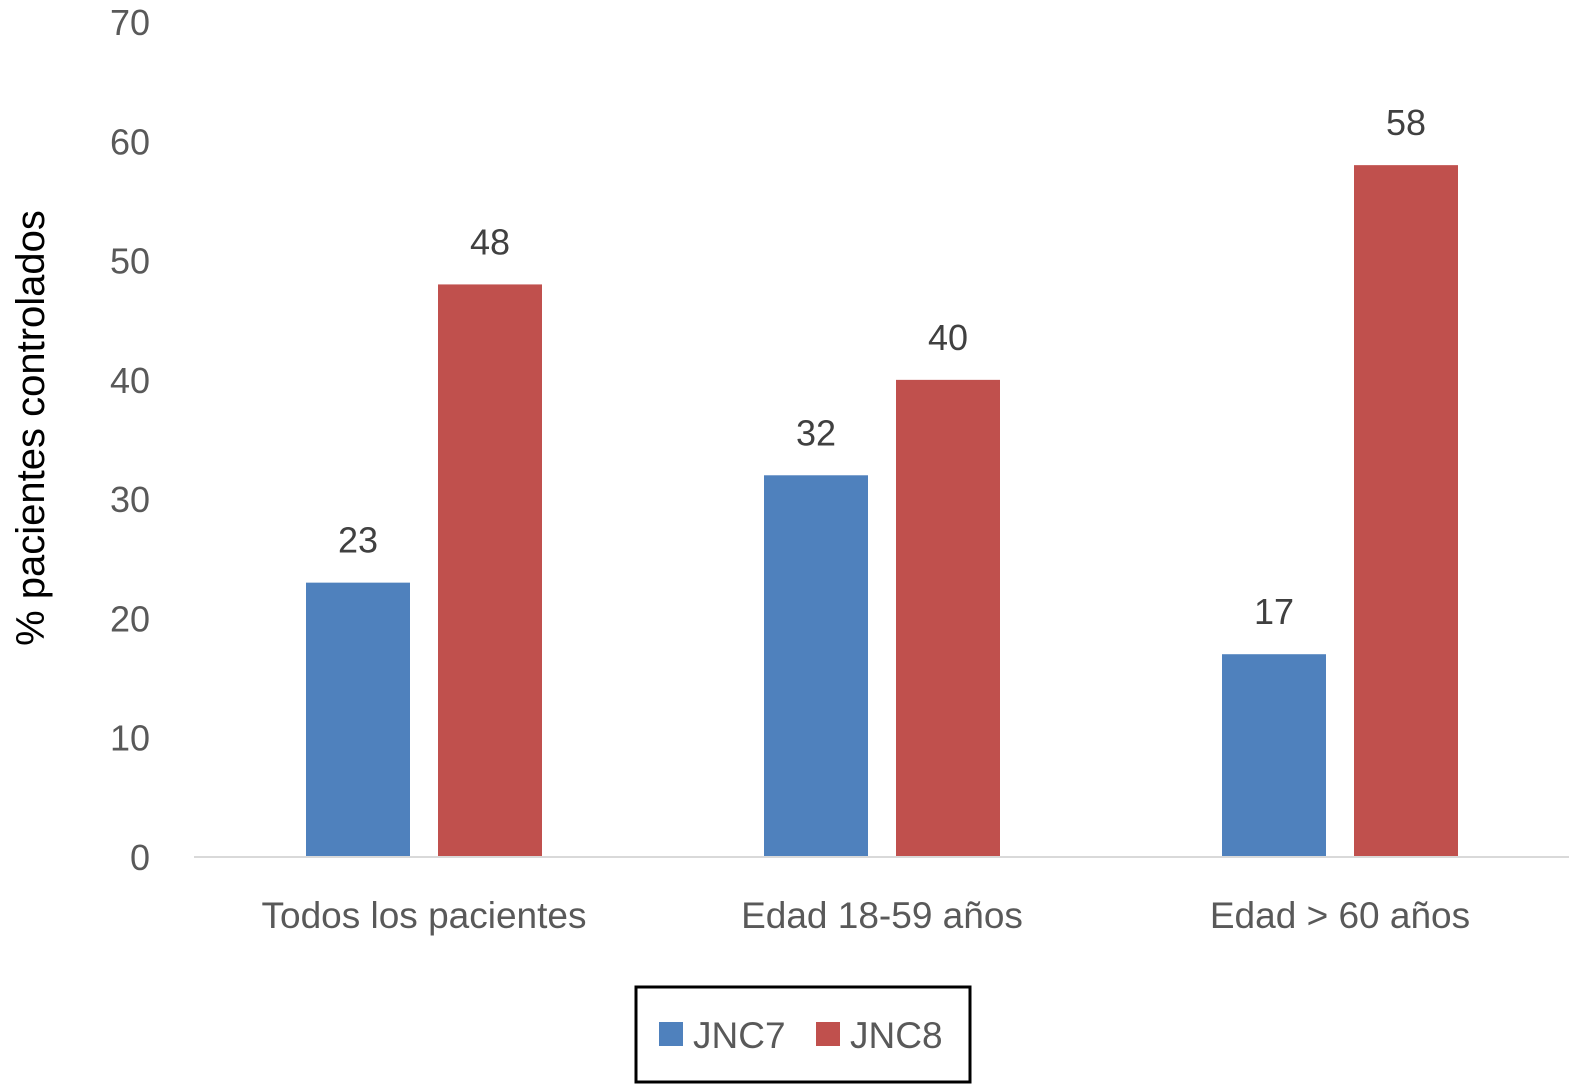 This screenshot has height=1086, width=1571. Describe the element at coordinates (828, 1034) in the screenshot. I see `legend-swatch-jnc8` at that location.